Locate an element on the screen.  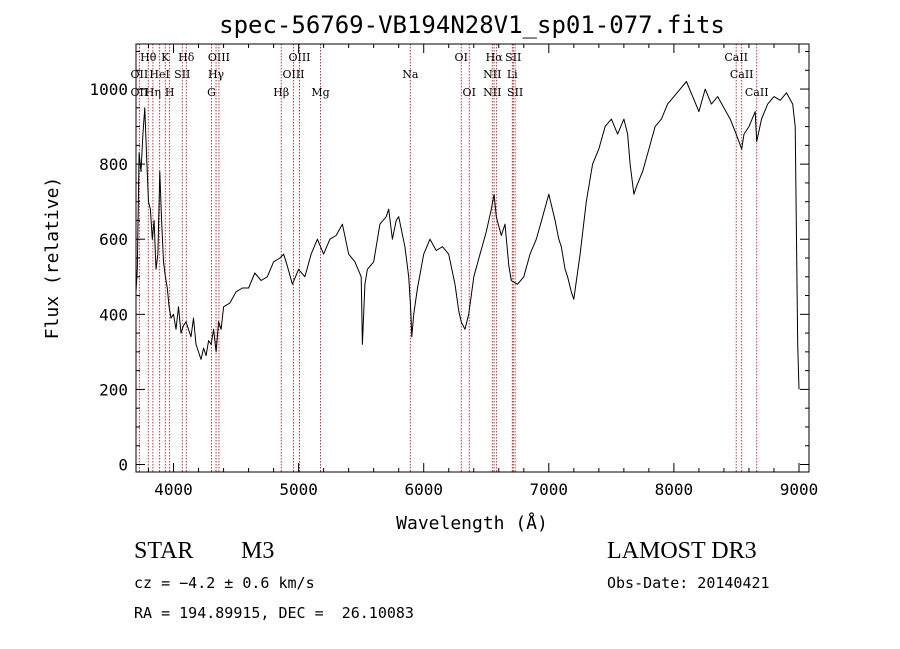
y-tick-label-4: 800 is located at coordinates (113, 164).